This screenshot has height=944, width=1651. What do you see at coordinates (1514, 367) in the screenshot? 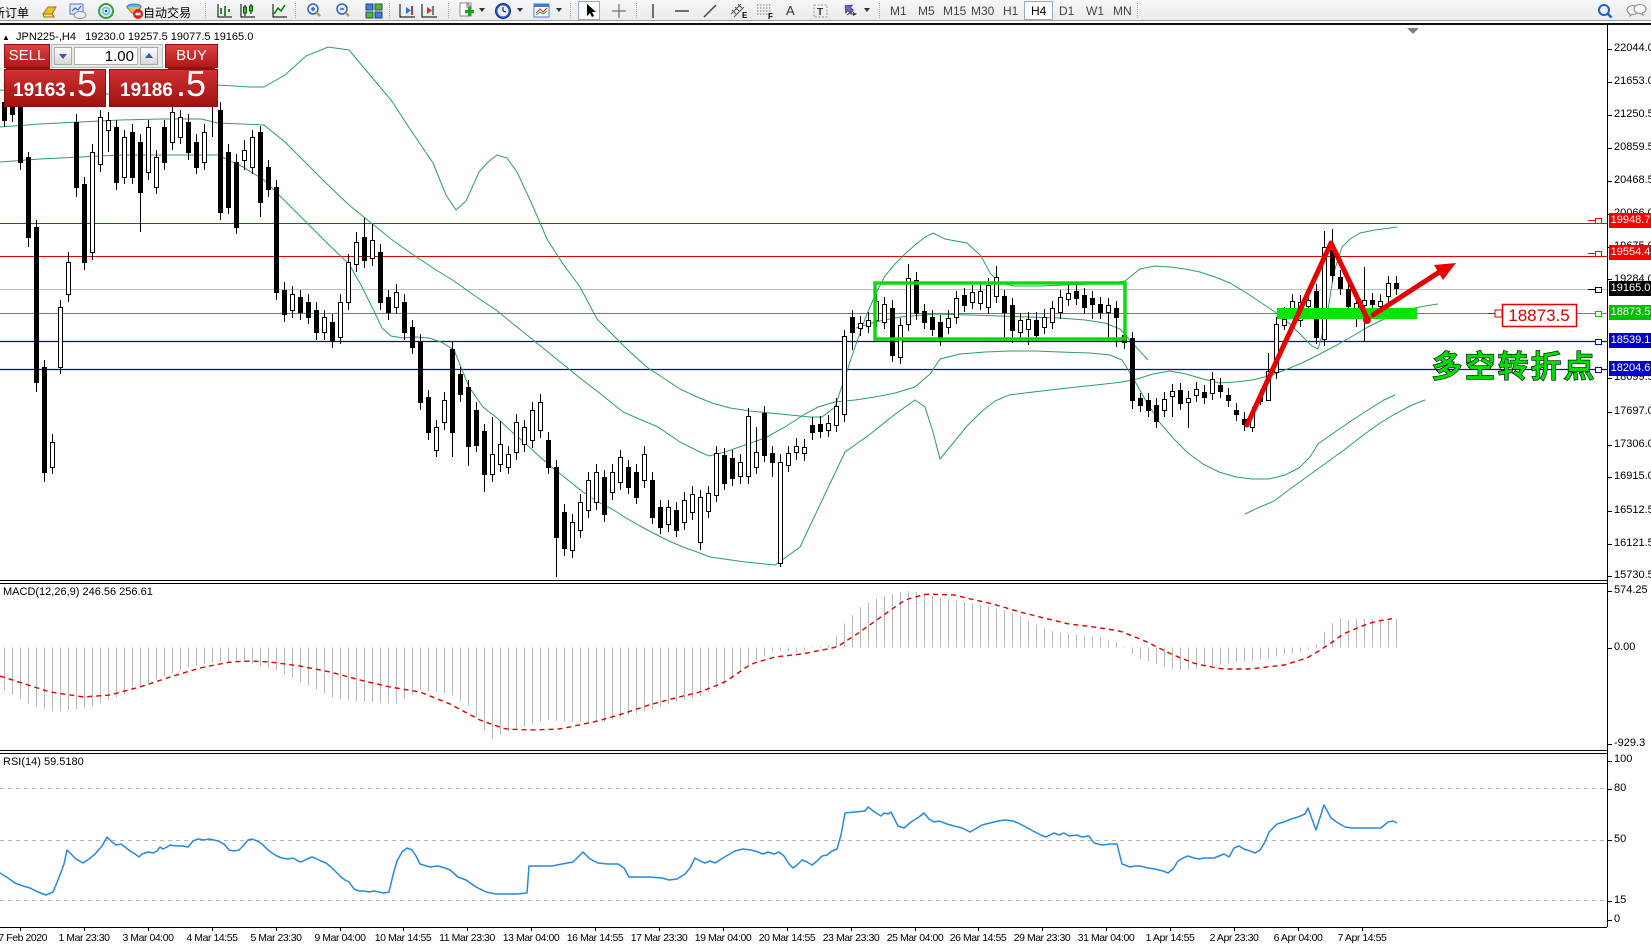
I see `svg-text: 多空转折点` at bounding box center [1514, 367].